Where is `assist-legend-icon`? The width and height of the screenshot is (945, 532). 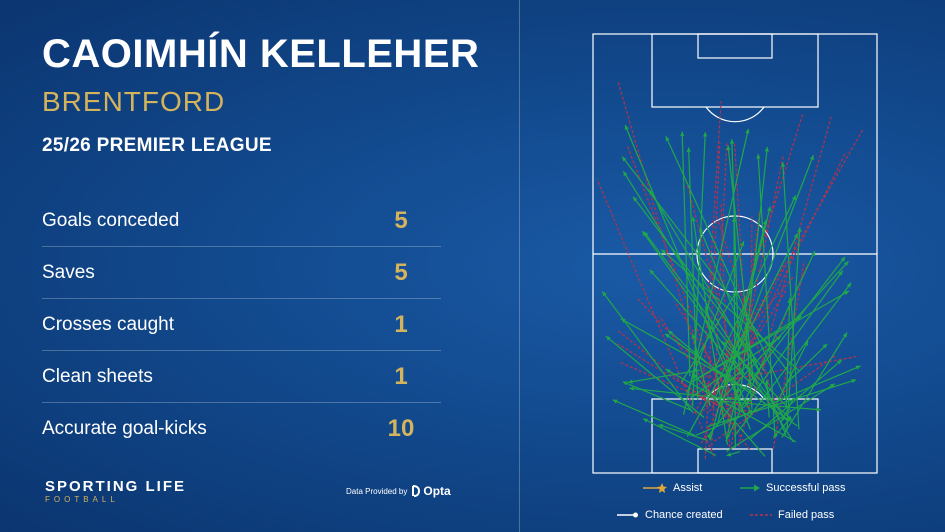
assist-legend-icon is located at coordinates (655, 488).